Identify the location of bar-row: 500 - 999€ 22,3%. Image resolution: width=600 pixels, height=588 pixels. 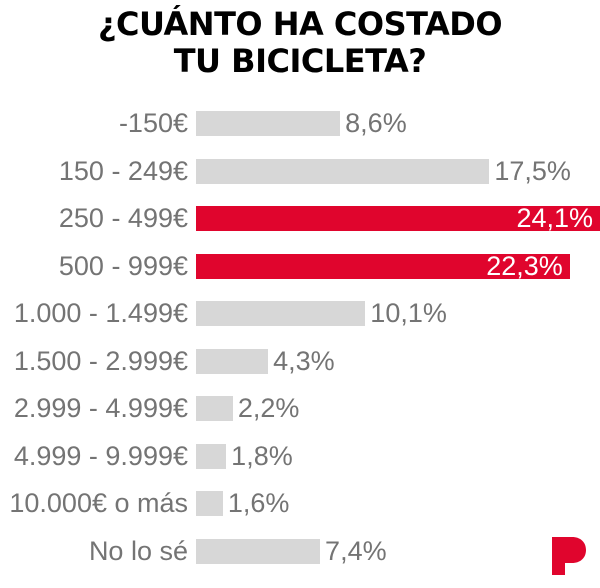
(300, 267).